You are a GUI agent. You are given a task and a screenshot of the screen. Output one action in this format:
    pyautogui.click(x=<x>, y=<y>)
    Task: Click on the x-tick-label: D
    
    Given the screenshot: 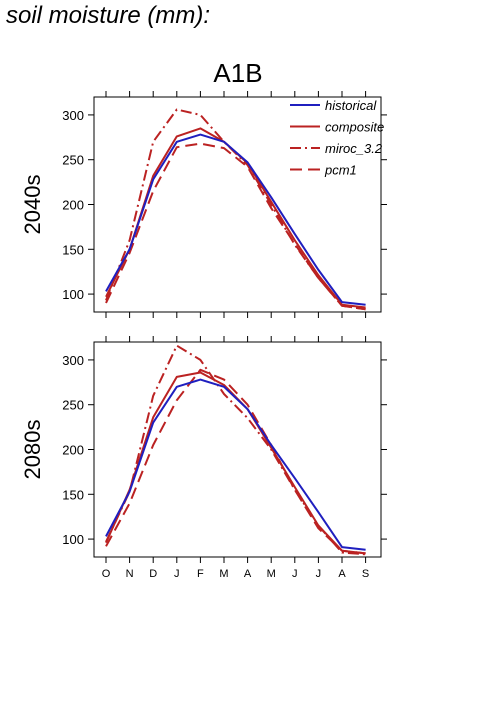 What is the action you would take?
    pyautogui.click(x=153, y=574)
    